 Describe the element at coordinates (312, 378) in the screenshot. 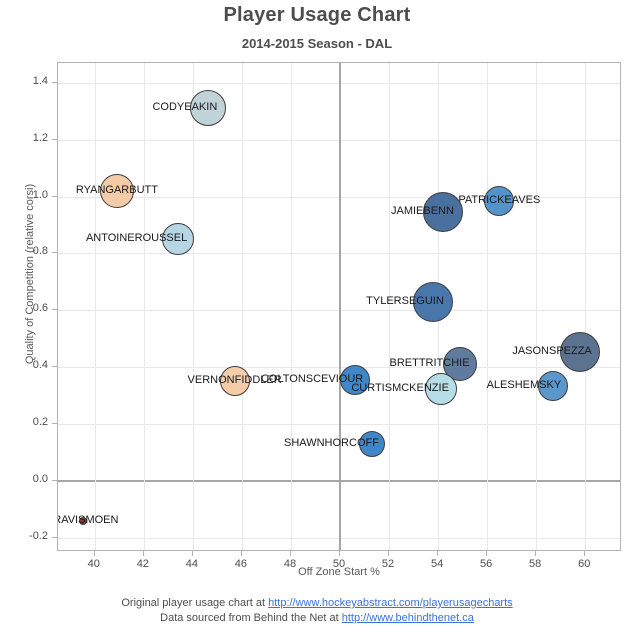

I see `player-label: COLTONSCEVIOUR` at that location.